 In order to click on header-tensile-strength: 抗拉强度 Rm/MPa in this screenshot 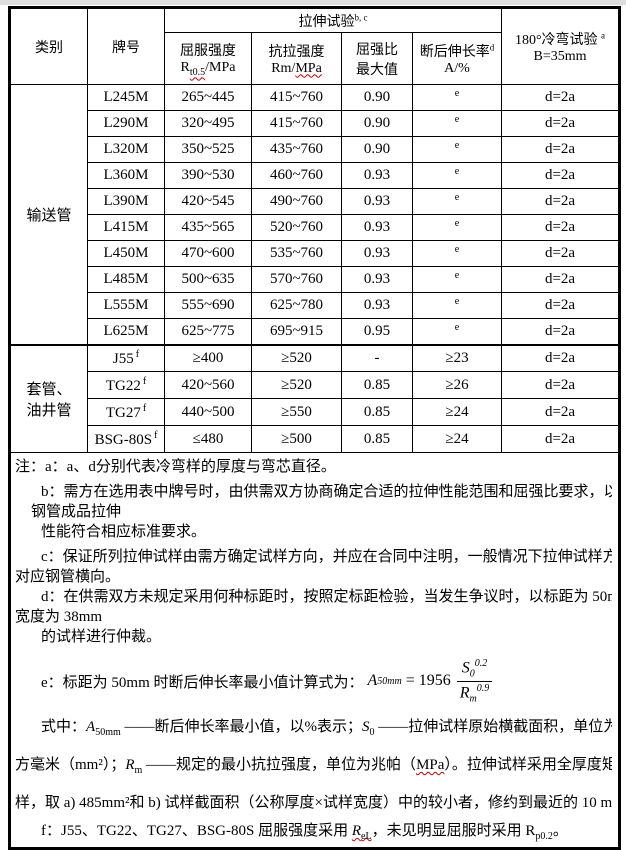, I will do `click(296, 58)`.